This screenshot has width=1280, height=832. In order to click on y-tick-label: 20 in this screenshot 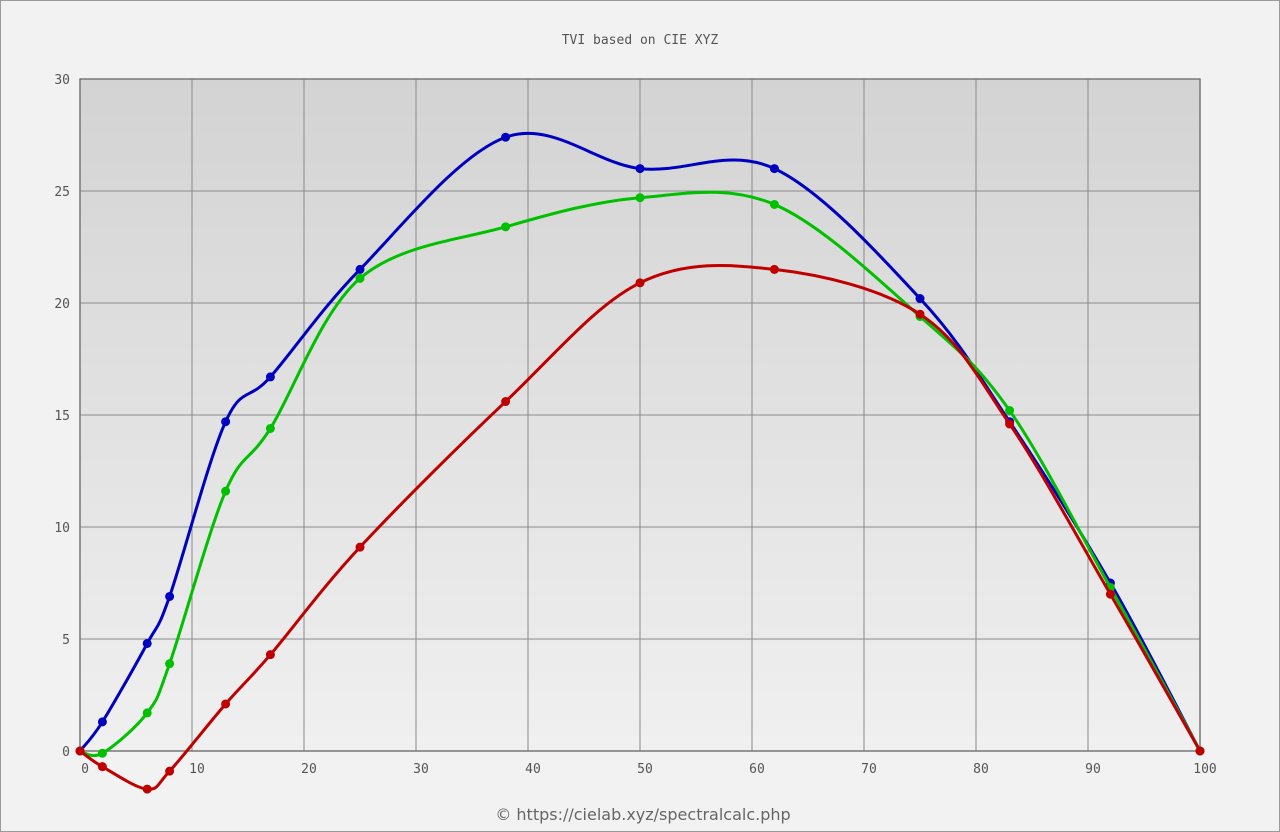, I will do `click(62, 304)`.